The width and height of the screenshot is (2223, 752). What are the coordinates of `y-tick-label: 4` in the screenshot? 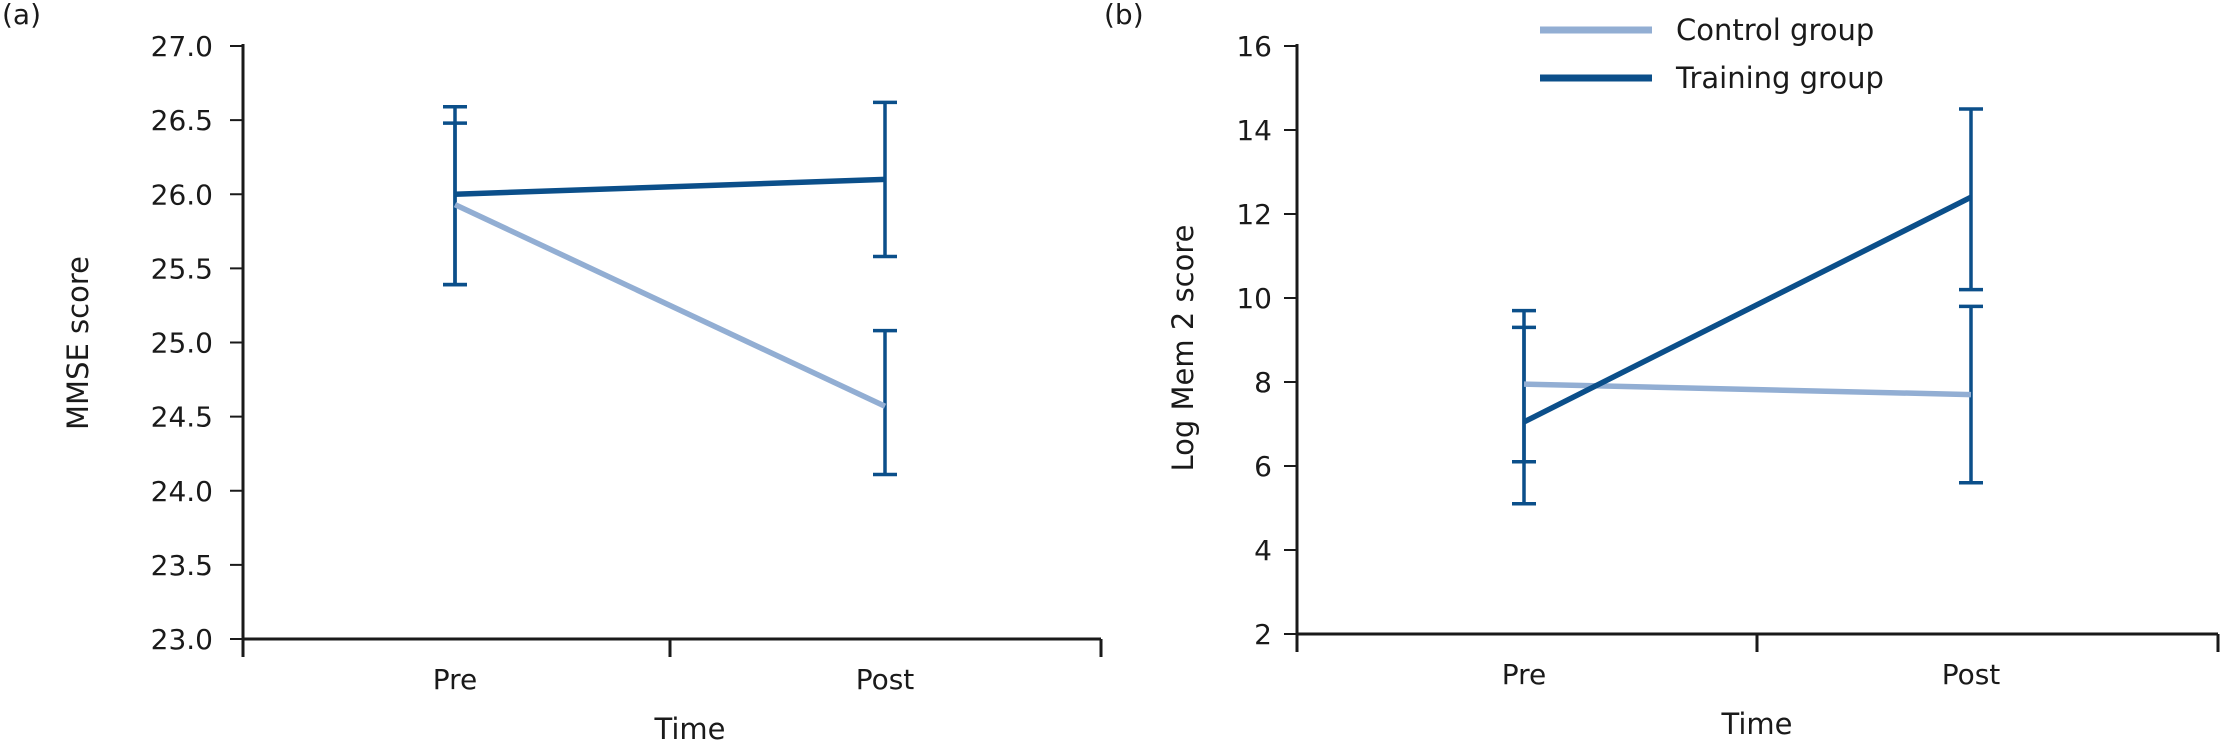 It's located at (1263, 550).